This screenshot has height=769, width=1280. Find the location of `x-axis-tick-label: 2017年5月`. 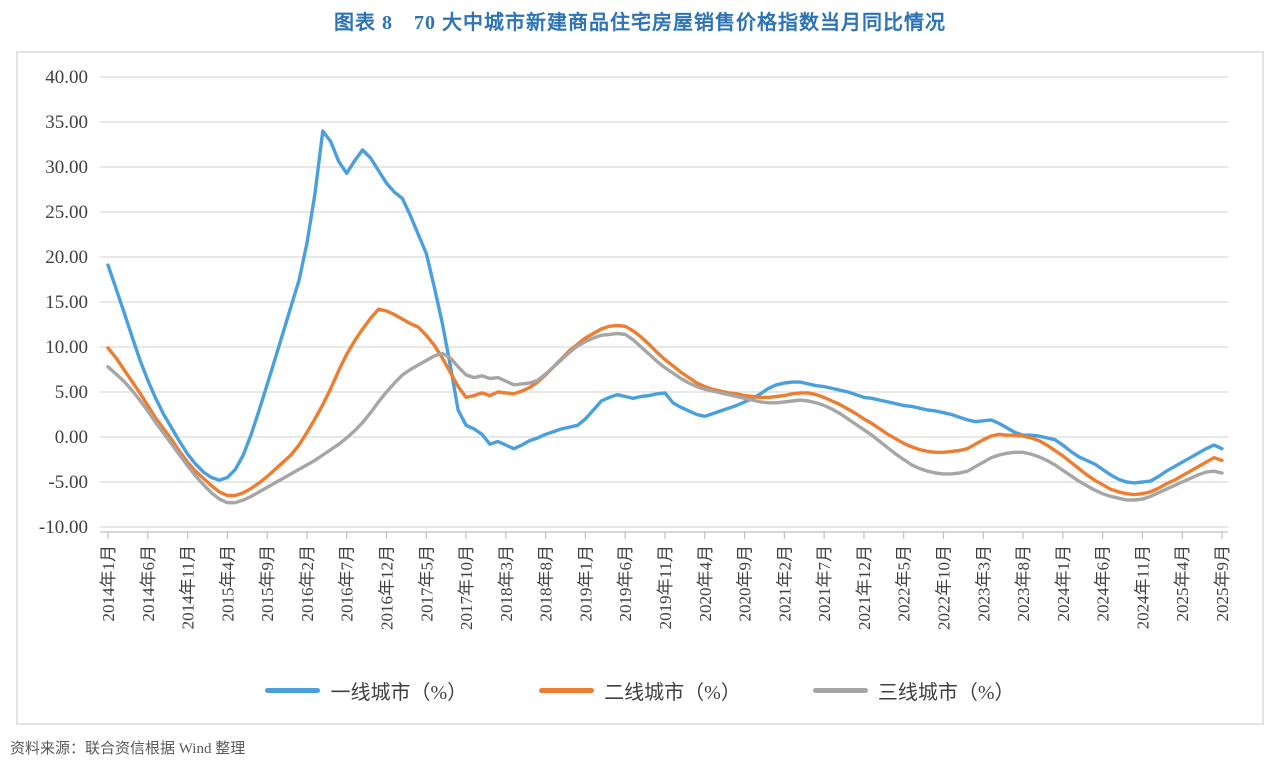

x-axis-tick-label: 2017年5月 is located at coordinates (426, 583).